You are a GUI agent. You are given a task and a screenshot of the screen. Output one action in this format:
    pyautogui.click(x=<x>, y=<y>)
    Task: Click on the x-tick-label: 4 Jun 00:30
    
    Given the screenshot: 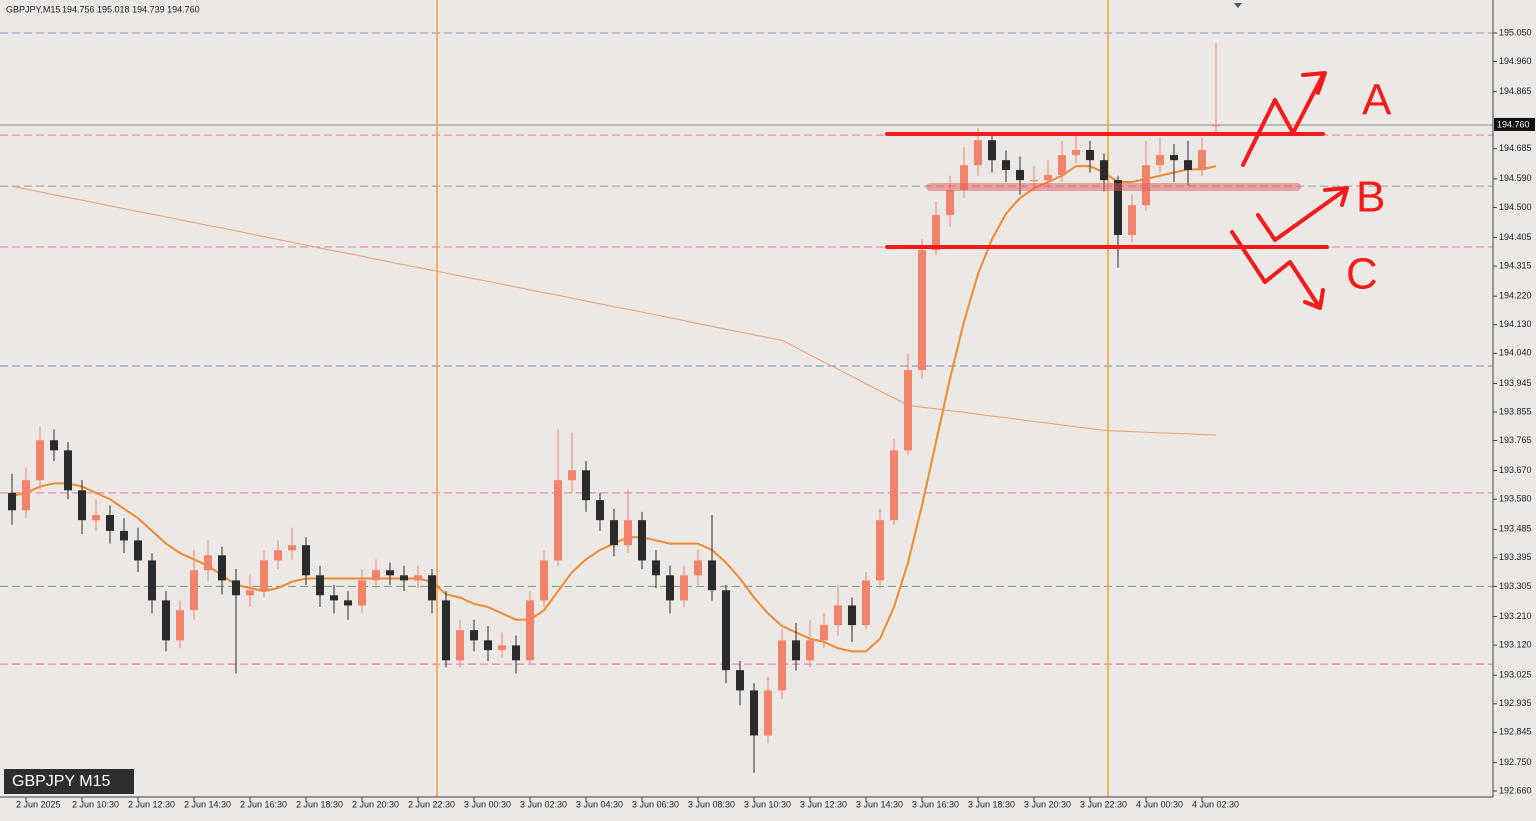 What is the action you would take?
    pyautogui.click(x=1159, y=804)
    